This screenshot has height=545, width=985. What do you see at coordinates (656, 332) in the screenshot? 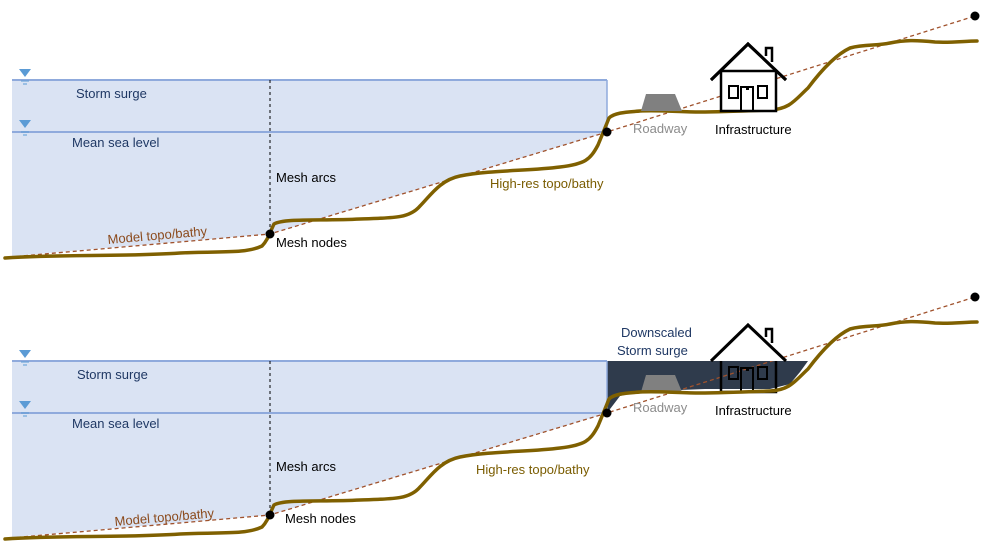
I see `downscaled-label: Downscaled` at bounding box center [656, 332].